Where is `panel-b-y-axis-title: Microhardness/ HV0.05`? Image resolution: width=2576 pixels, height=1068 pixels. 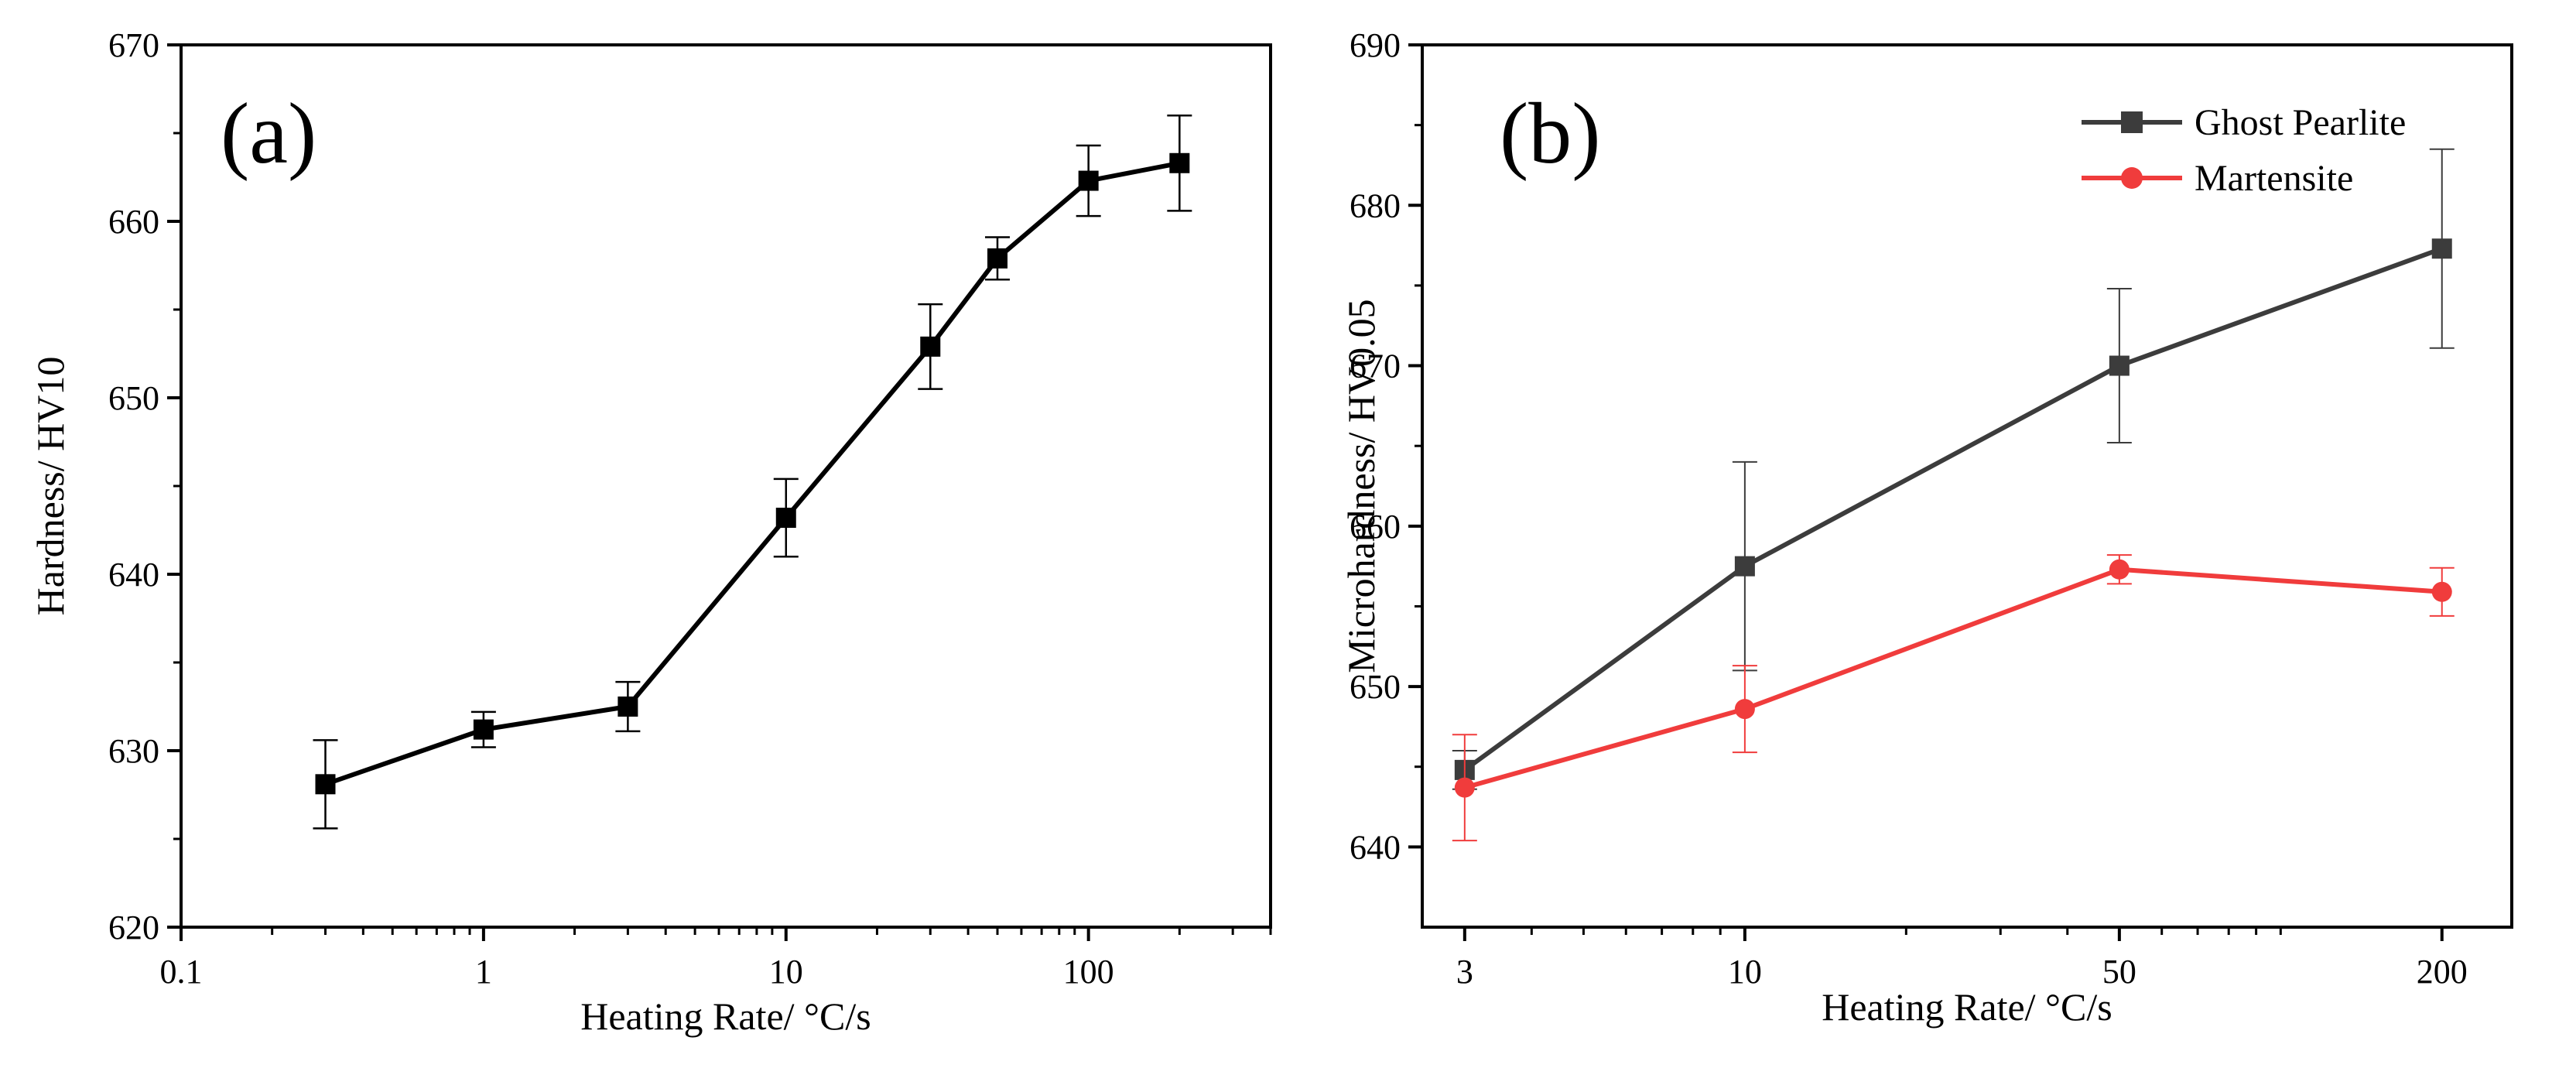 panel-b-y-axis-title: Microhardness/ HV0.05 is located at coordinates (1361, 486).